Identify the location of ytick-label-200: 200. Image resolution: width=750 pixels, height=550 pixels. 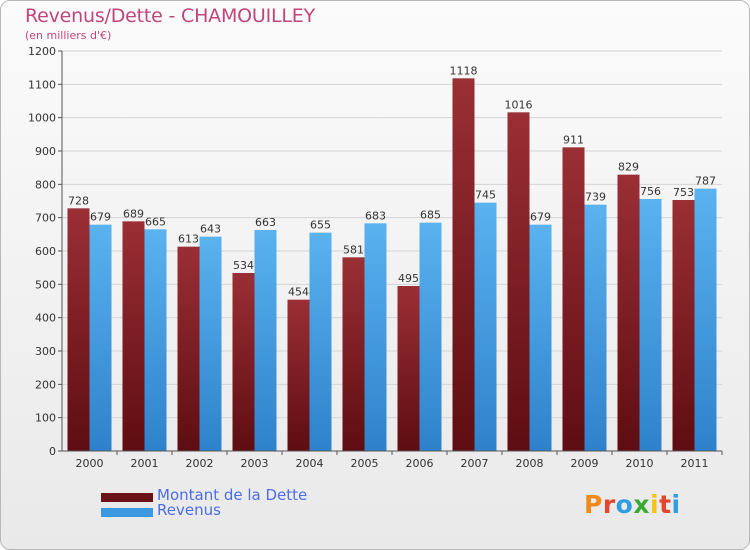
(45, 384).